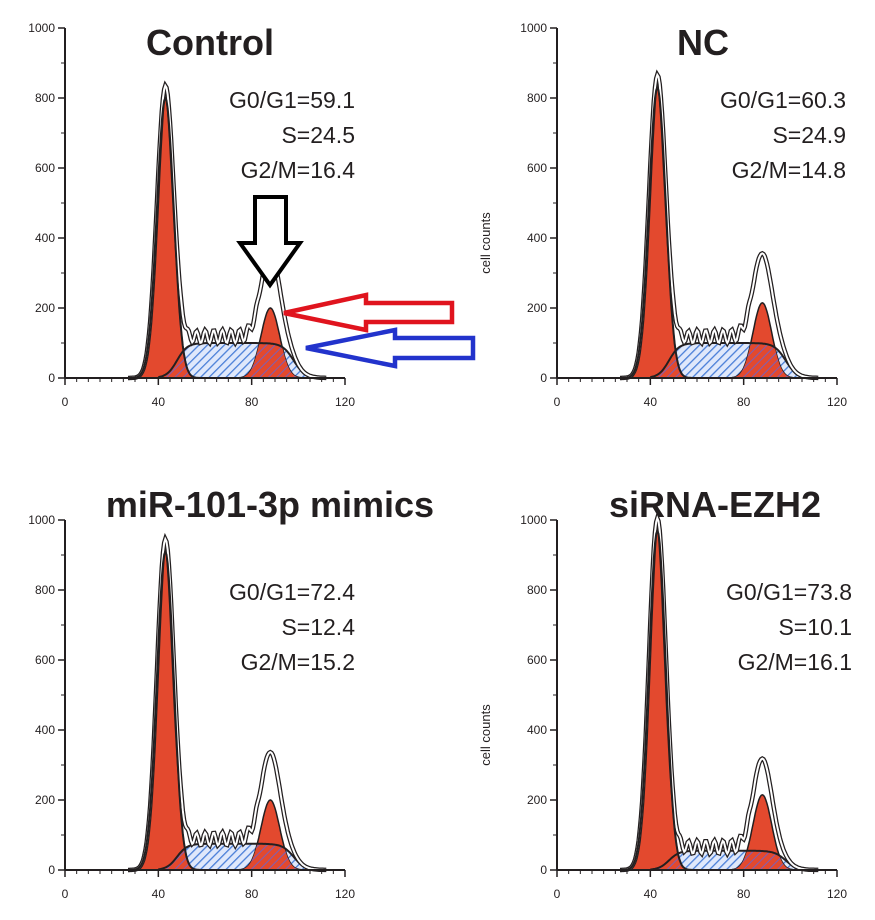  I want to click on phase-percentage: S=10.1, so click(815, 627).